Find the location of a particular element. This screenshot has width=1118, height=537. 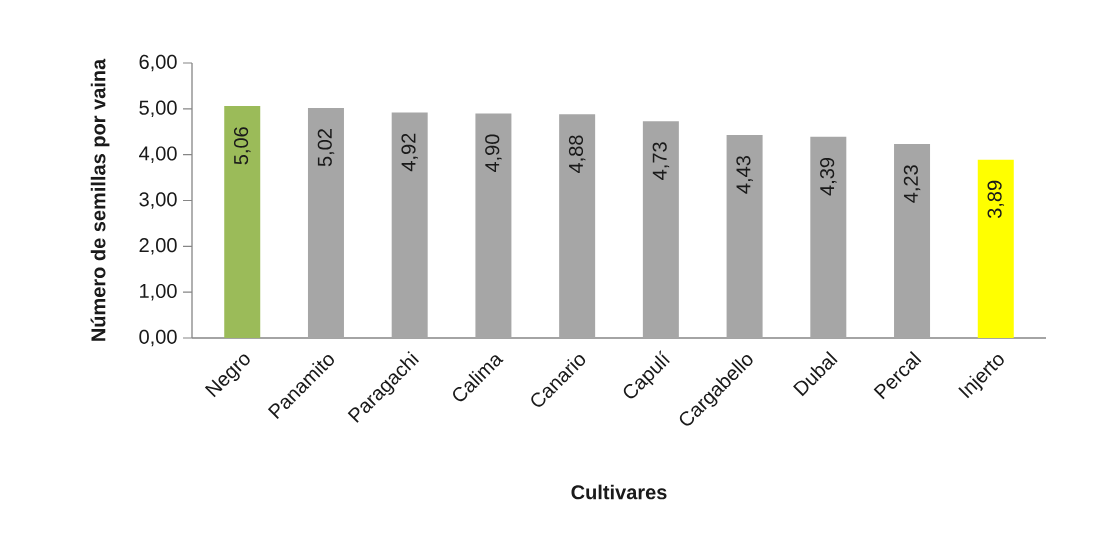

data-label: 5,02 is located at coordinates (326, 148).